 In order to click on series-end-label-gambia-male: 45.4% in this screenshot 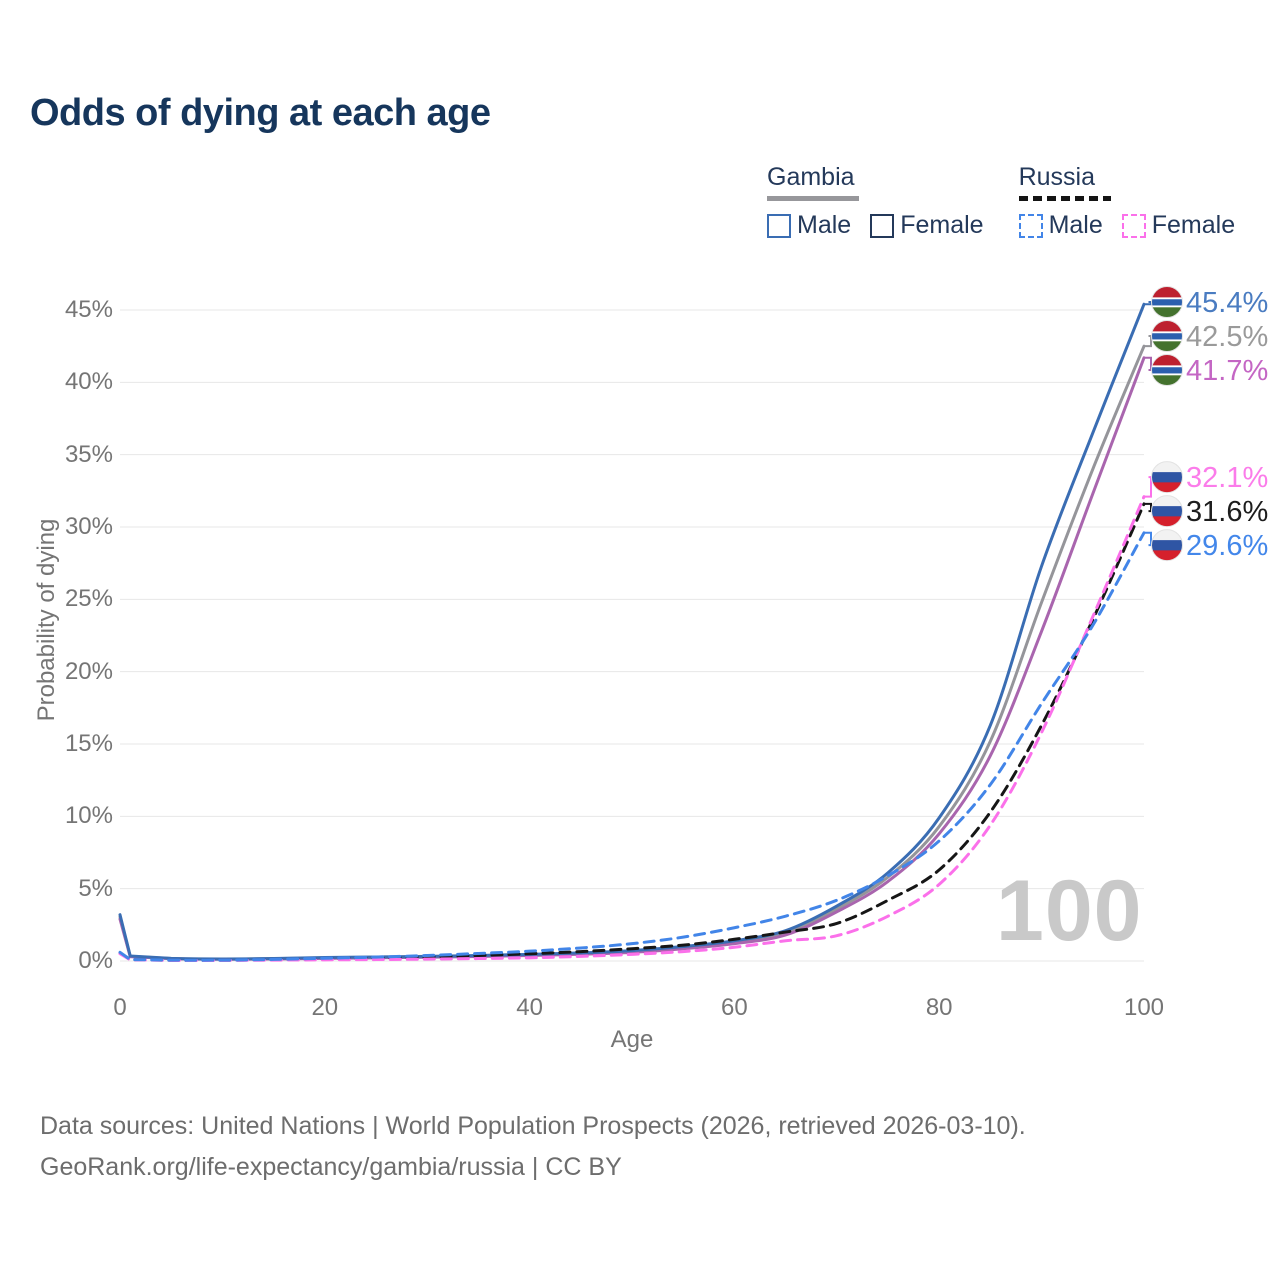, I will do `click(1227, 303)`.